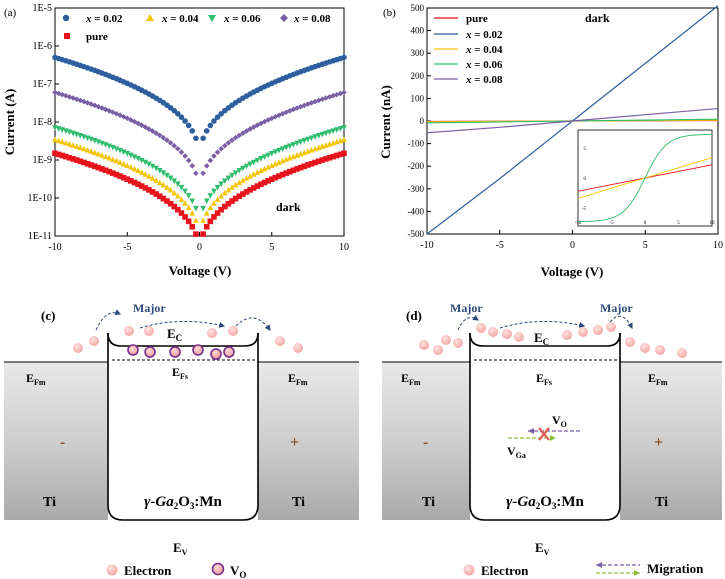 The image size is (725, 579). Describe the element at coordinates (40, 236) in the screenshot. I see `y-tick-label: 1E-11` at that location.